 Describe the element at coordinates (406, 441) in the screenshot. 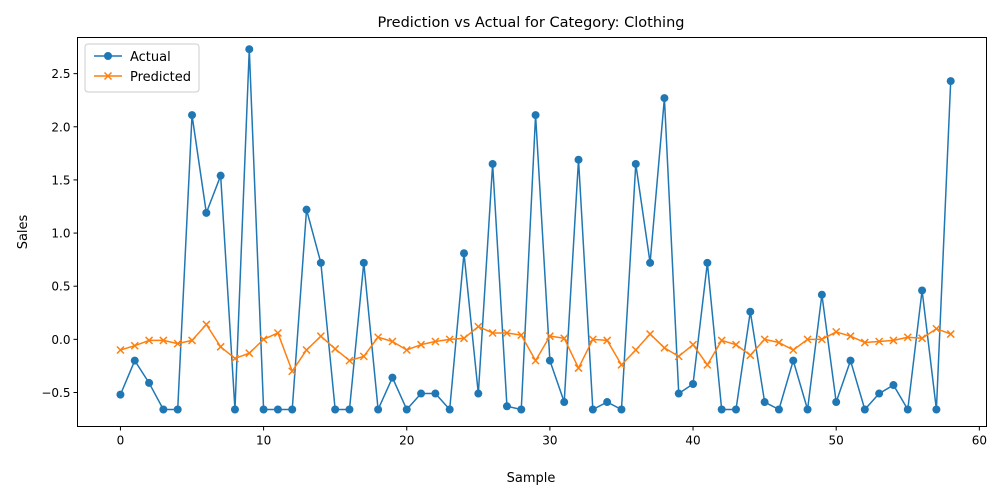

I see `x-tick-label: 20` at that location.